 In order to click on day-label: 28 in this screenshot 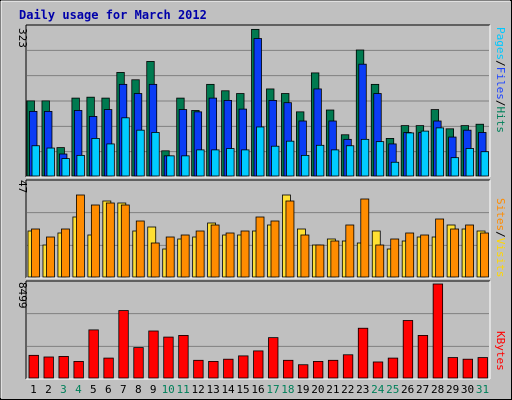, I will do `click(437, 389)`.